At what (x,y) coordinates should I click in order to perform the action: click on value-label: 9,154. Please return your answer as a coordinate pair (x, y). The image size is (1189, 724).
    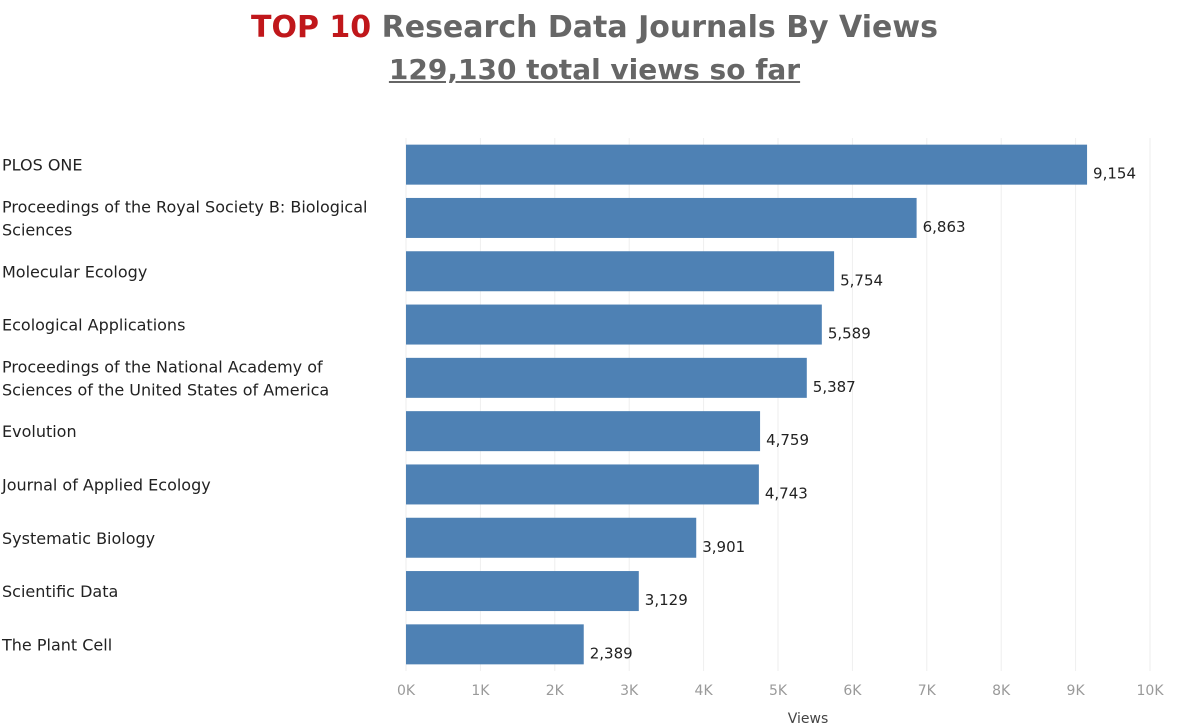
    Looking at the image, I should click on (1114, 174).